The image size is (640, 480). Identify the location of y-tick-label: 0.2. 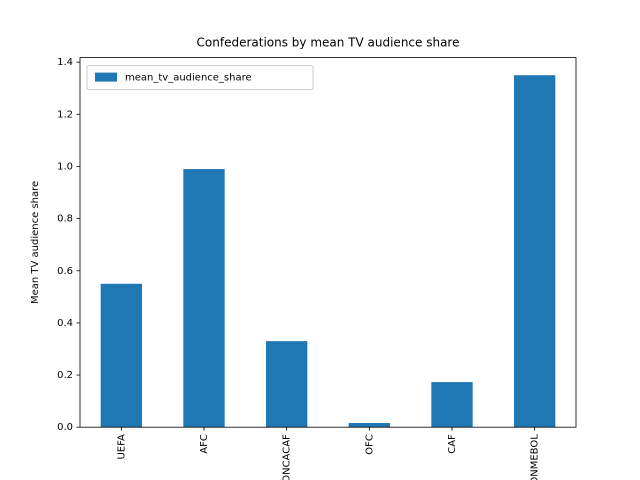
(65, 375).